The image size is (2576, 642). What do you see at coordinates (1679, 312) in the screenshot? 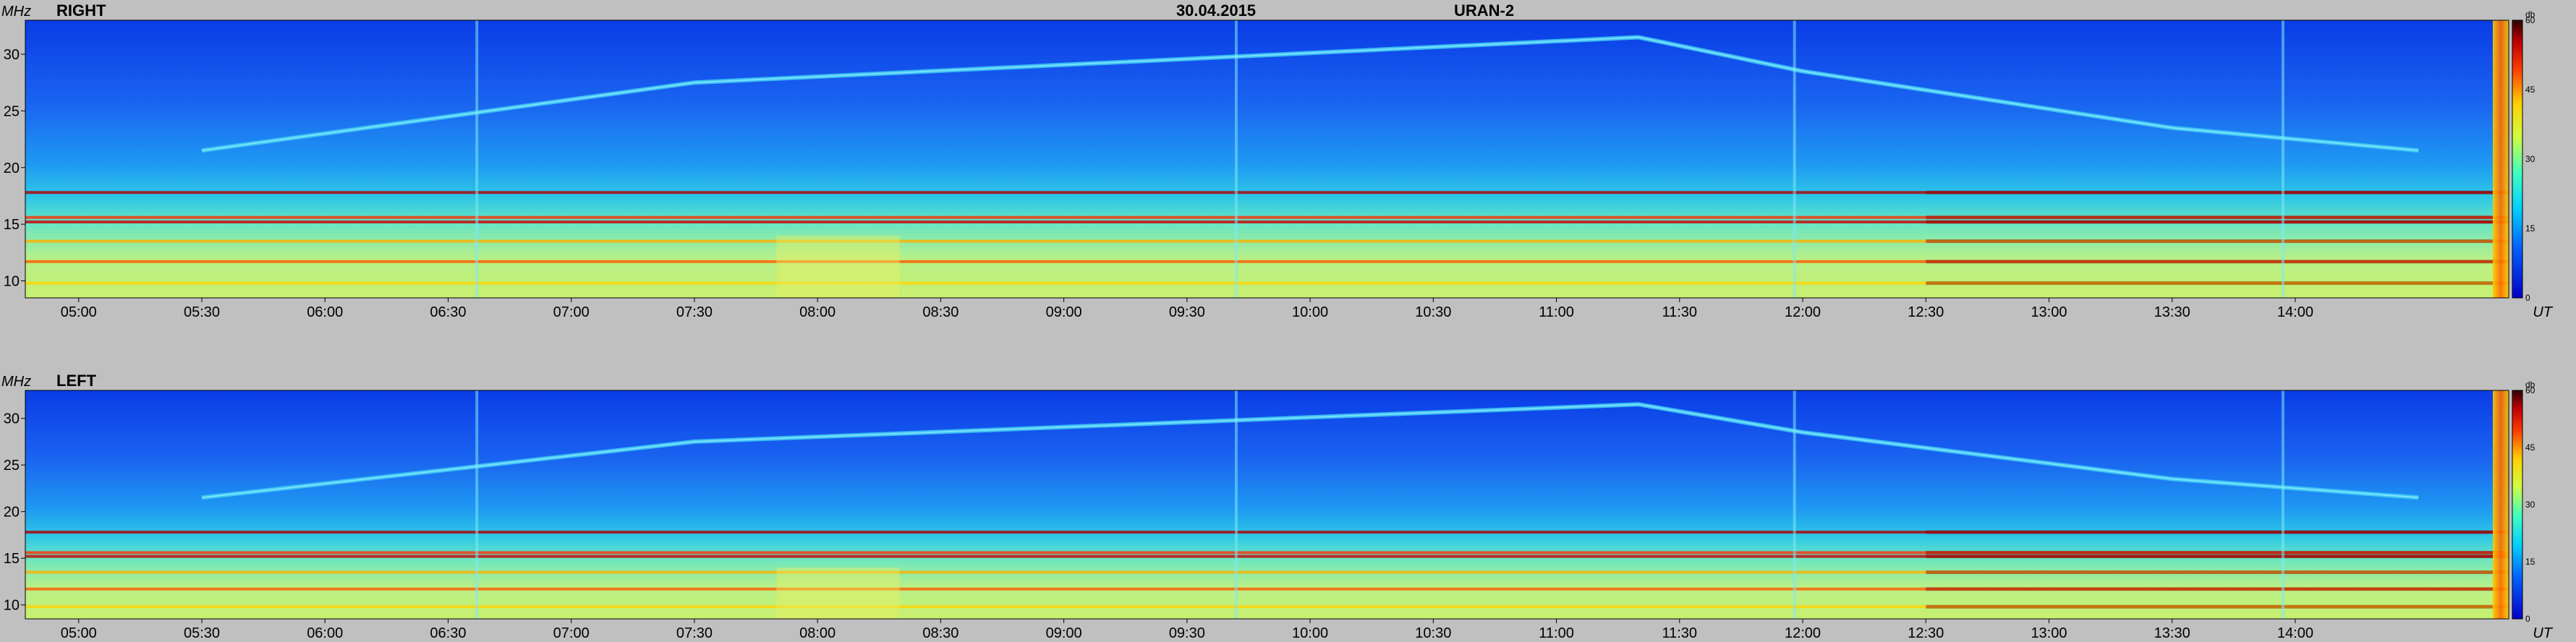
I see `x-tick-label: 11:30` at bounding box center [1679, 312].